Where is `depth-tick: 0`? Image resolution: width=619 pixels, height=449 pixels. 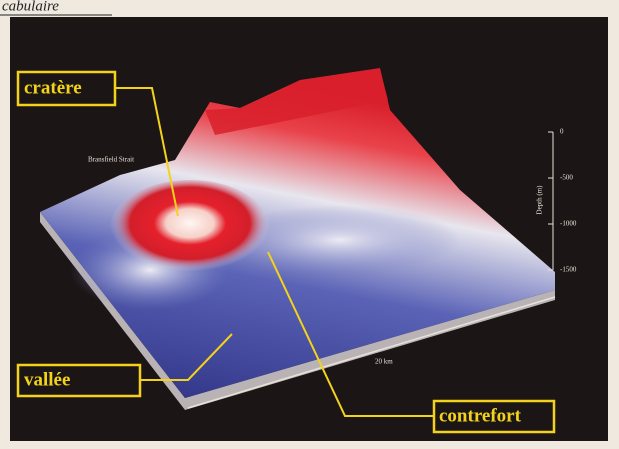
depth-tick: 0 is located at coordinates (562, 132).